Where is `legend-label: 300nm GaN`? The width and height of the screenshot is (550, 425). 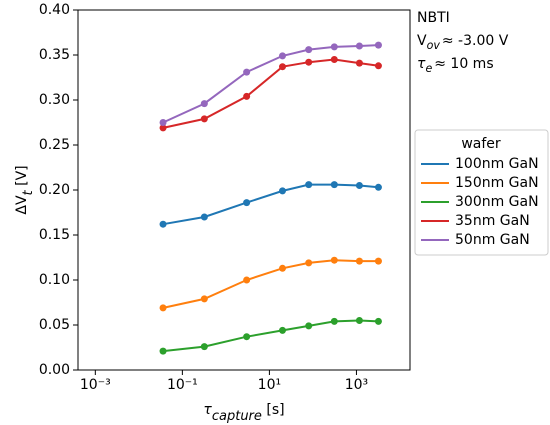
legend-label: 300nm GaN is located at coordinates (497, 202).